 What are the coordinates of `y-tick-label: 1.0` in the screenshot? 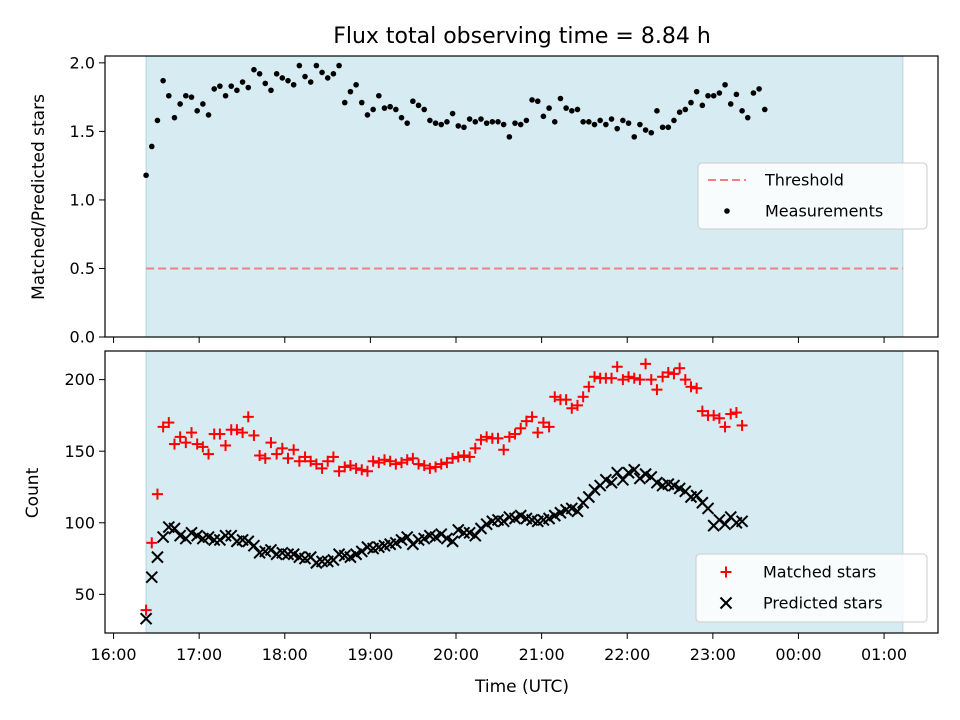 It's located at (82, 200).